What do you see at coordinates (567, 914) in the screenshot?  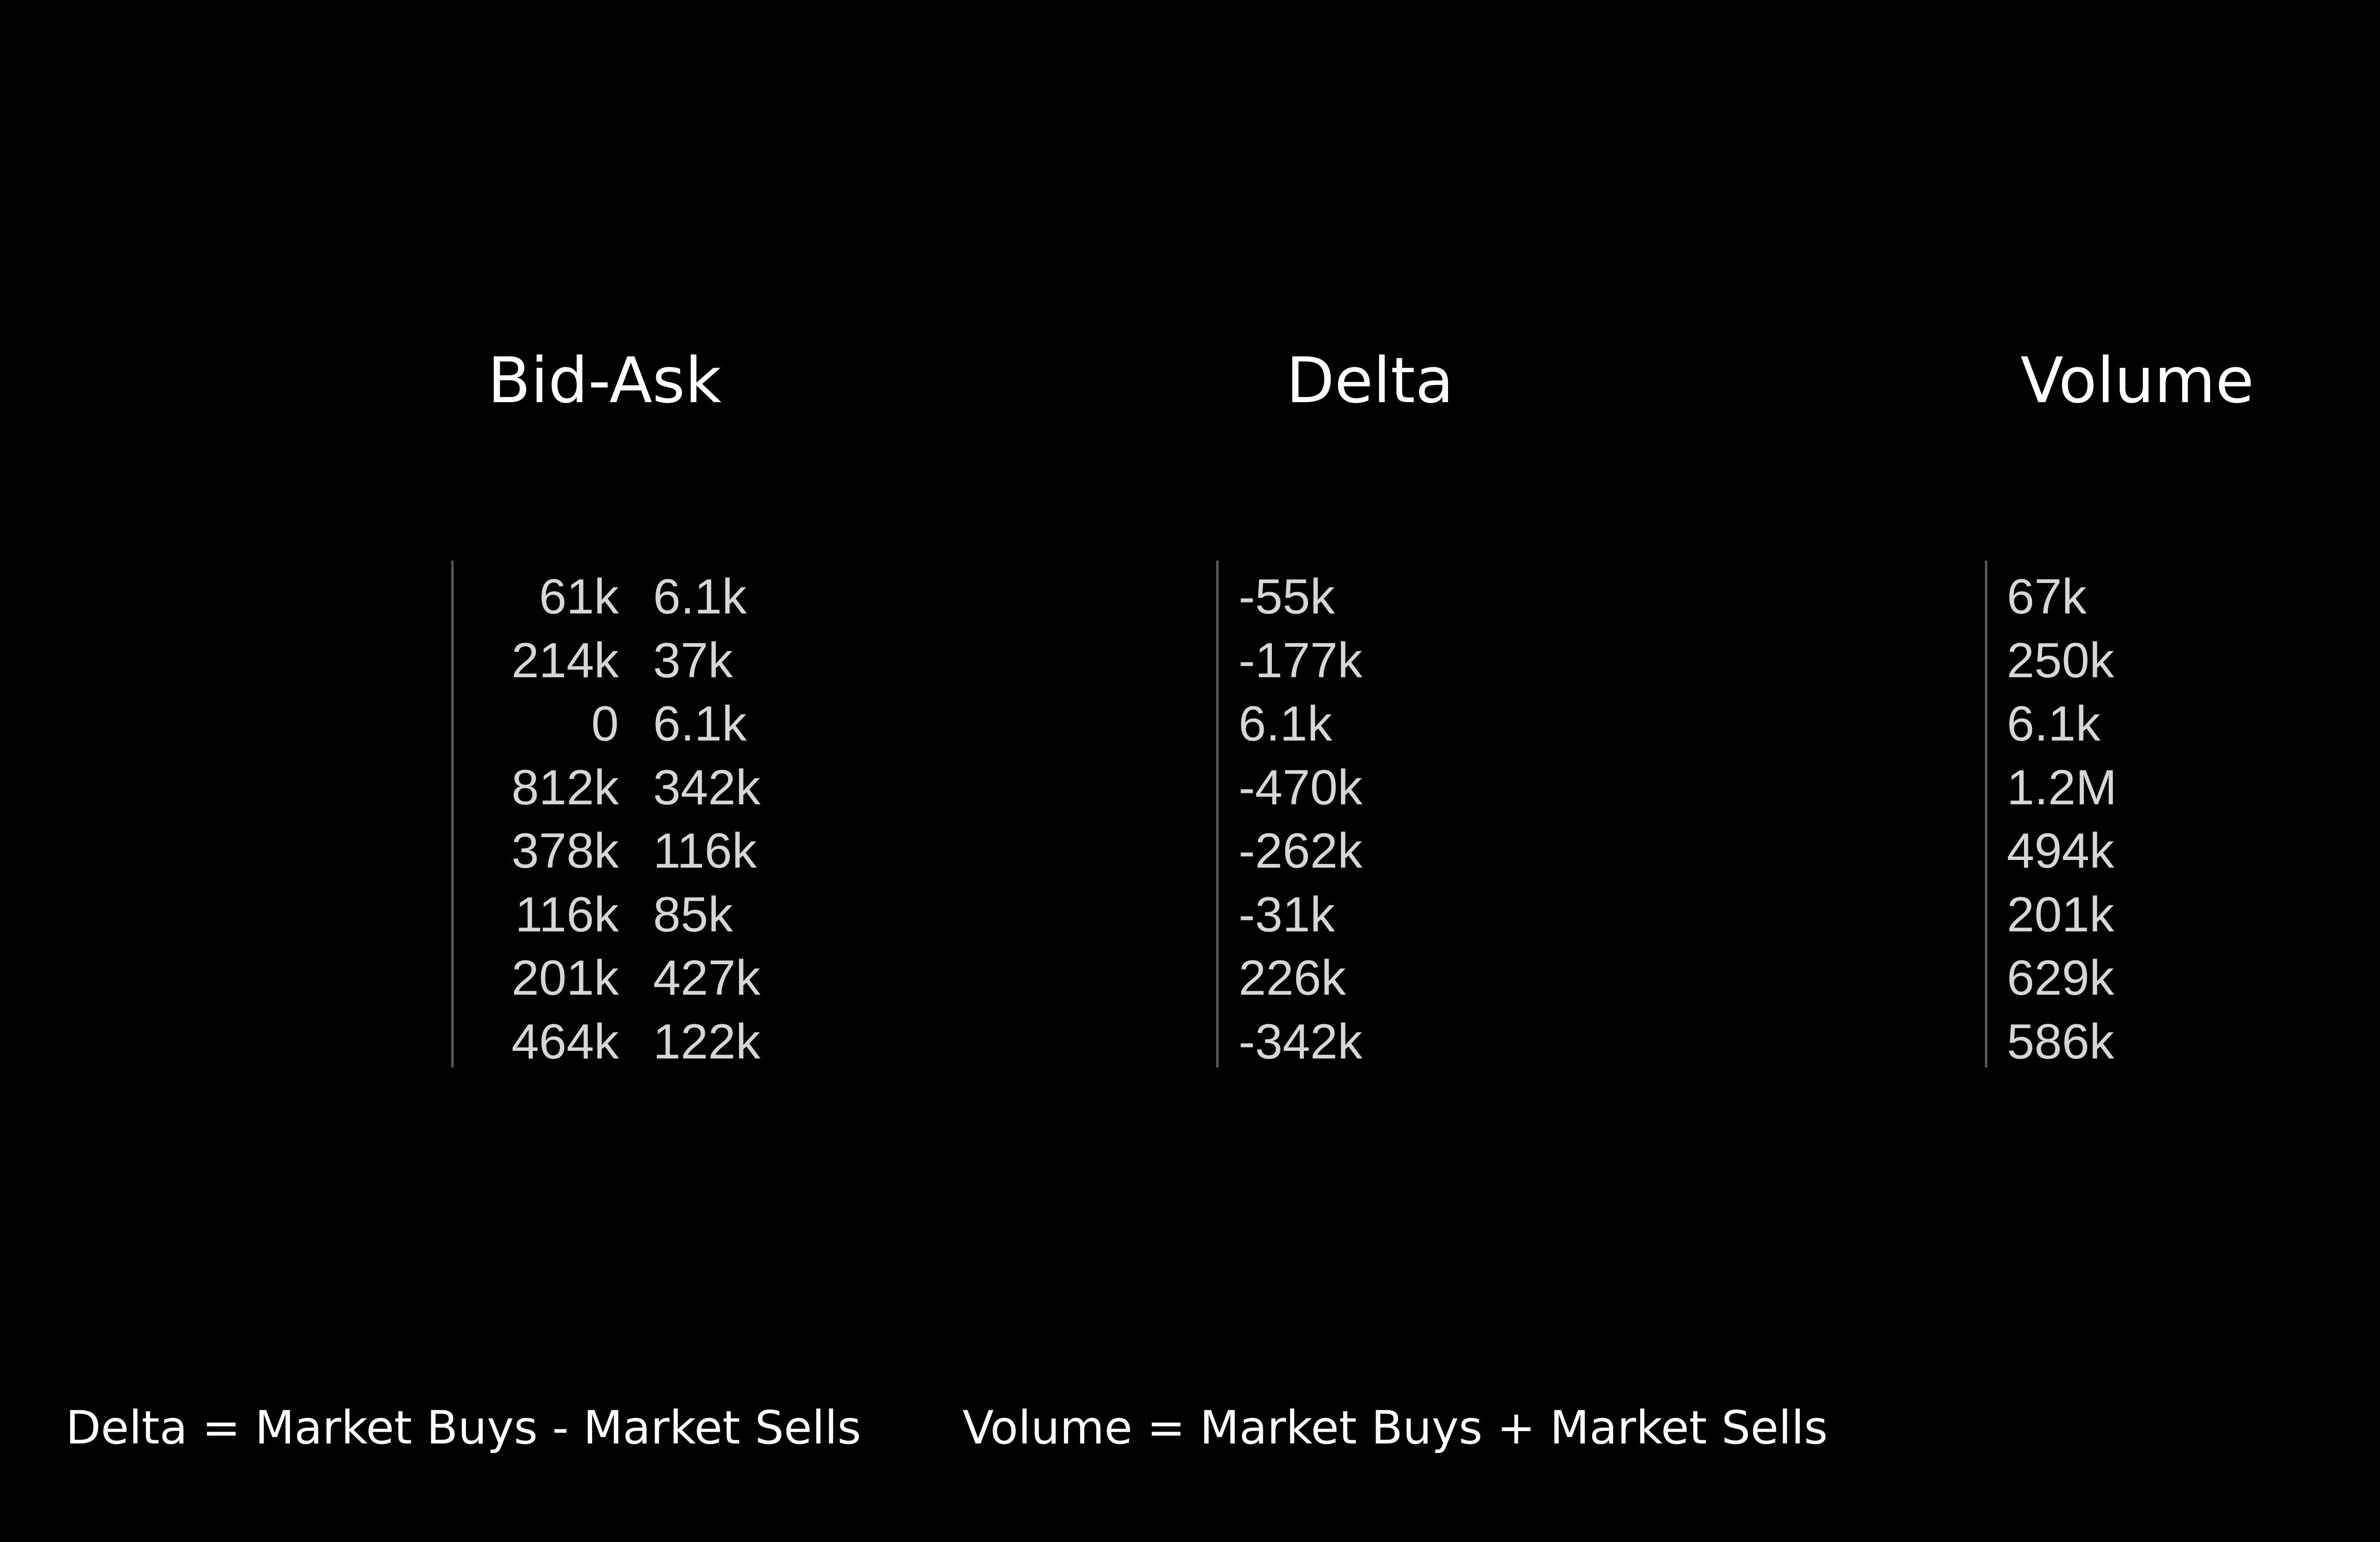 I see `bid-value: 116k` at bounding box center [567, 914].